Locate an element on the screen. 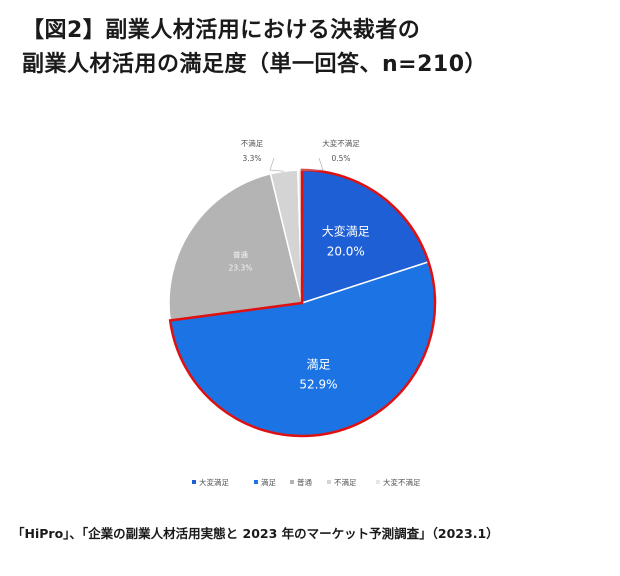 Image resolution: width=620 pixels, height=576 pixels. chart-title-line1: 【図2】副業人材活用における決裁者の is located at coordinates (221, 30).